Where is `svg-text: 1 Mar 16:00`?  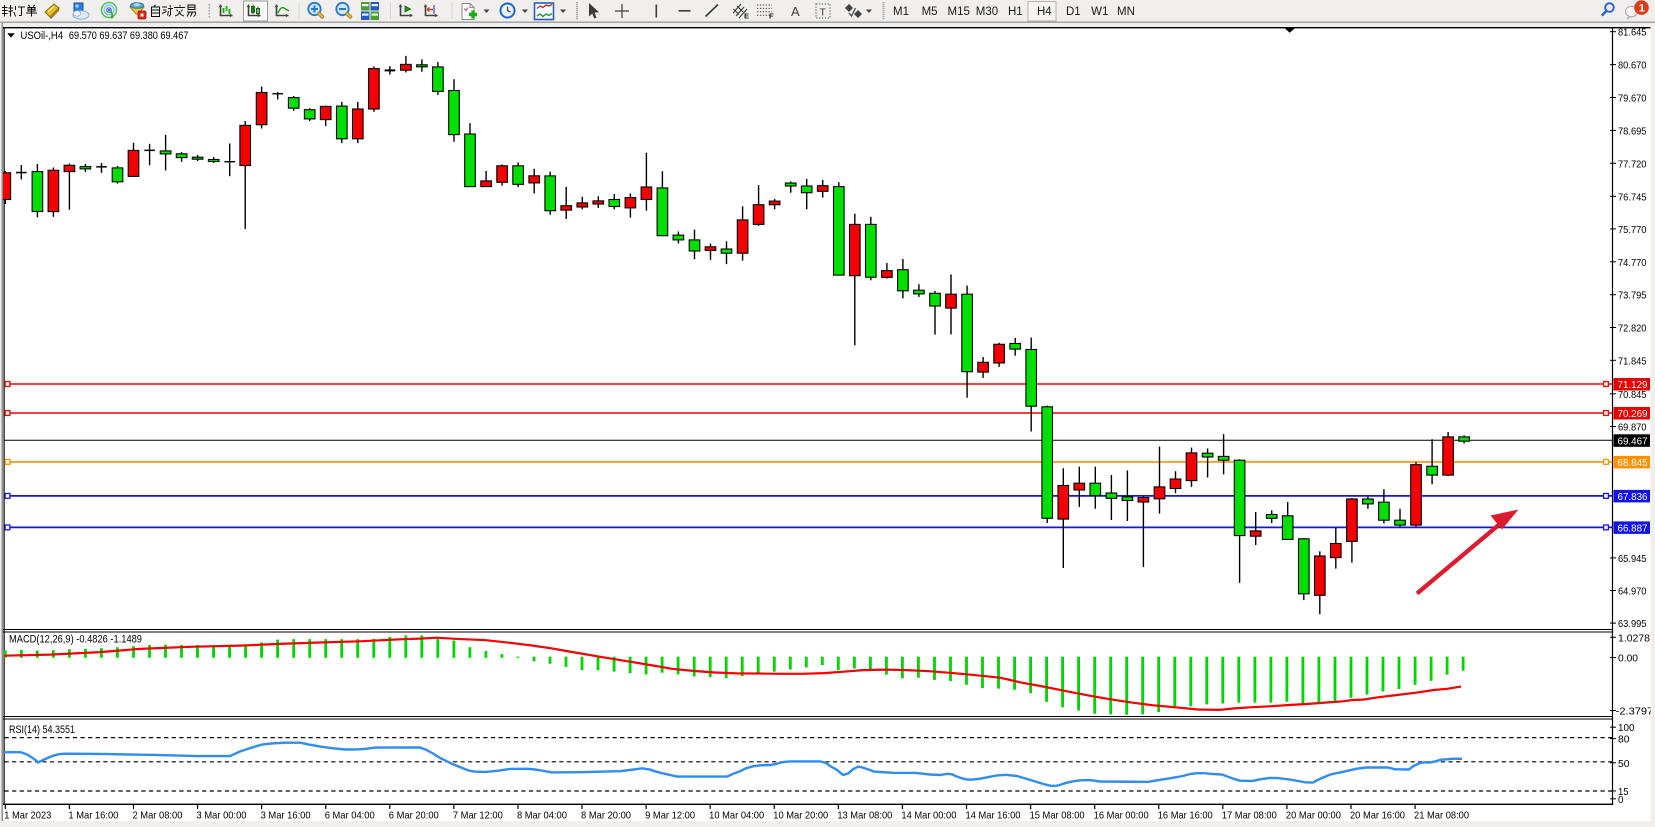 svg-text: 1 Mar 16:00 is located at coordinates (93, 816).